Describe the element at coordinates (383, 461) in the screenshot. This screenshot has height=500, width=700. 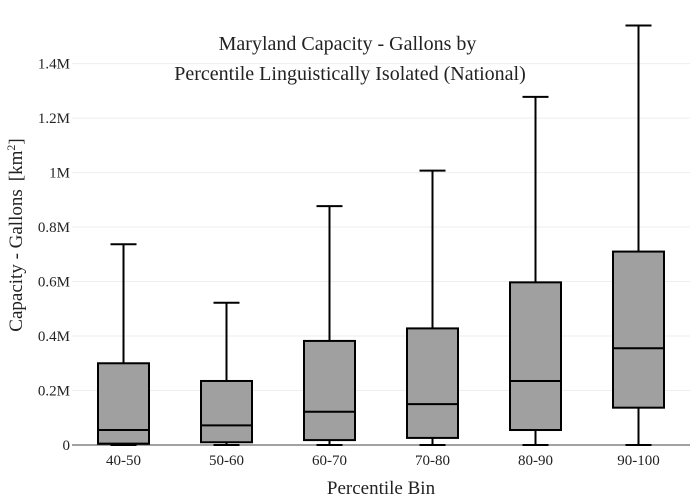
I see `x-axis-ticks: 40-50 50-60 60-70 70-80 80-90 90-100` at that location.